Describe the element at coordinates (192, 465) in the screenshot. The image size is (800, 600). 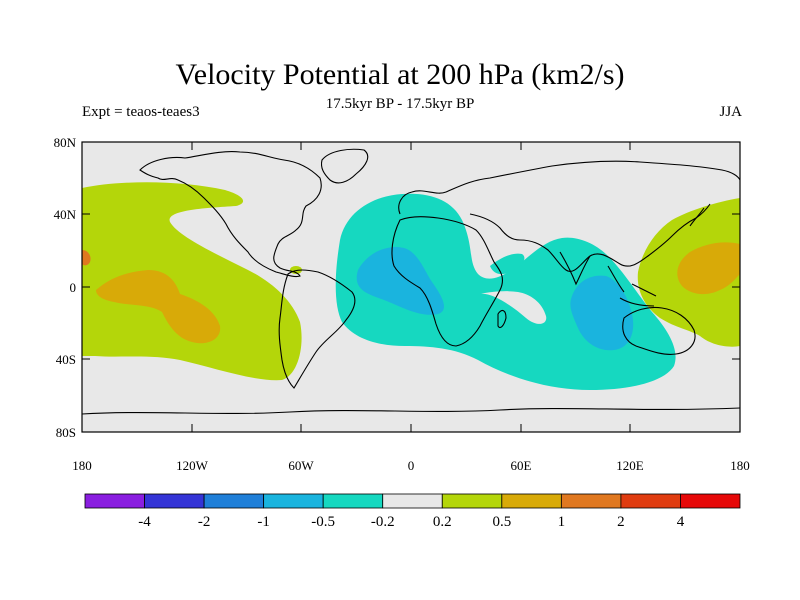
I see `lon-label-120w: 120W` at that location.